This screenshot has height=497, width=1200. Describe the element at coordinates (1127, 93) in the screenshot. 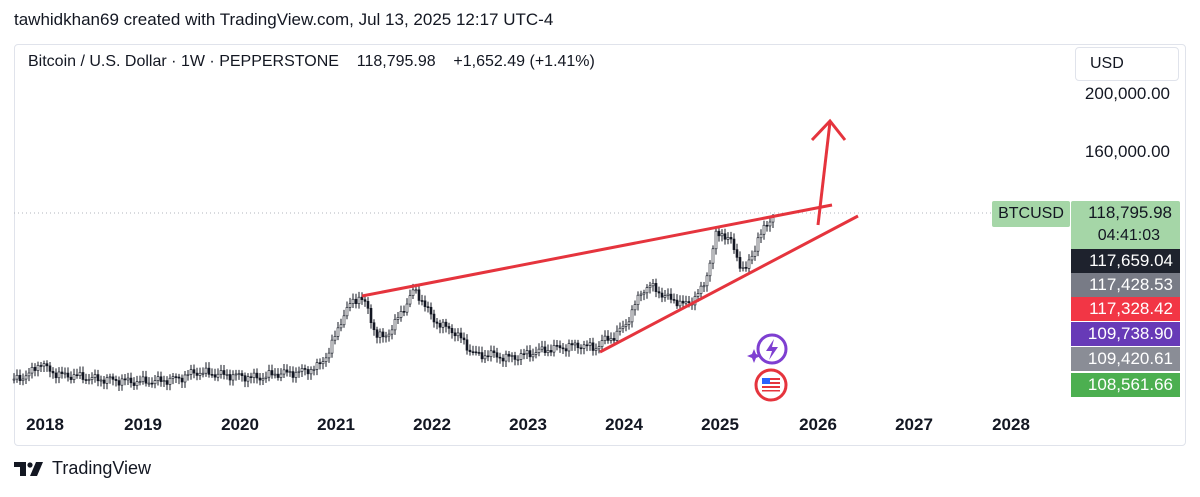

I see `price-tick: 200,000.00` at that location.